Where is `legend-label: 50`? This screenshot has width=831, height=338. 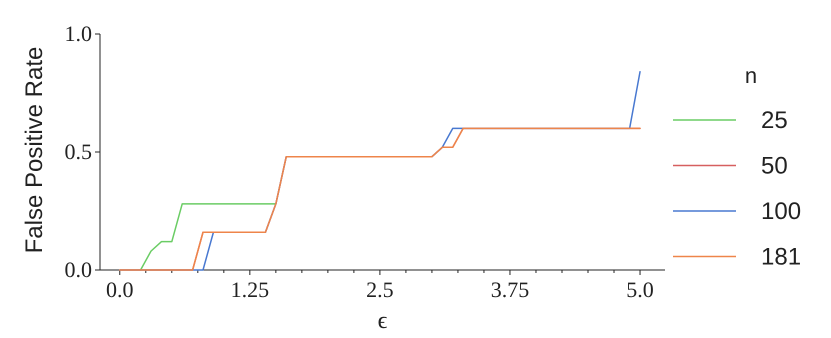
legend-label: 50 is located at coordinates (774, 166).